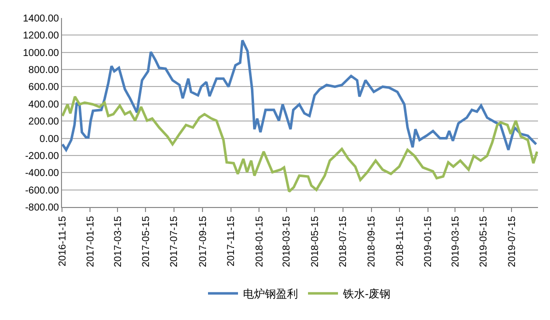 This screenshot has width=550, height=320. I want to click on legend-label: 电炉钢盈利, so click(270, 294).